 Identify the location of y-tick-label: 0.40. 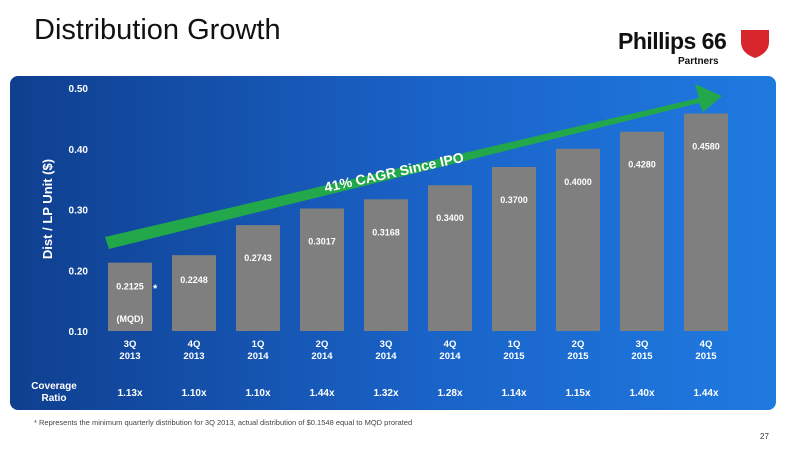
(79, 150).